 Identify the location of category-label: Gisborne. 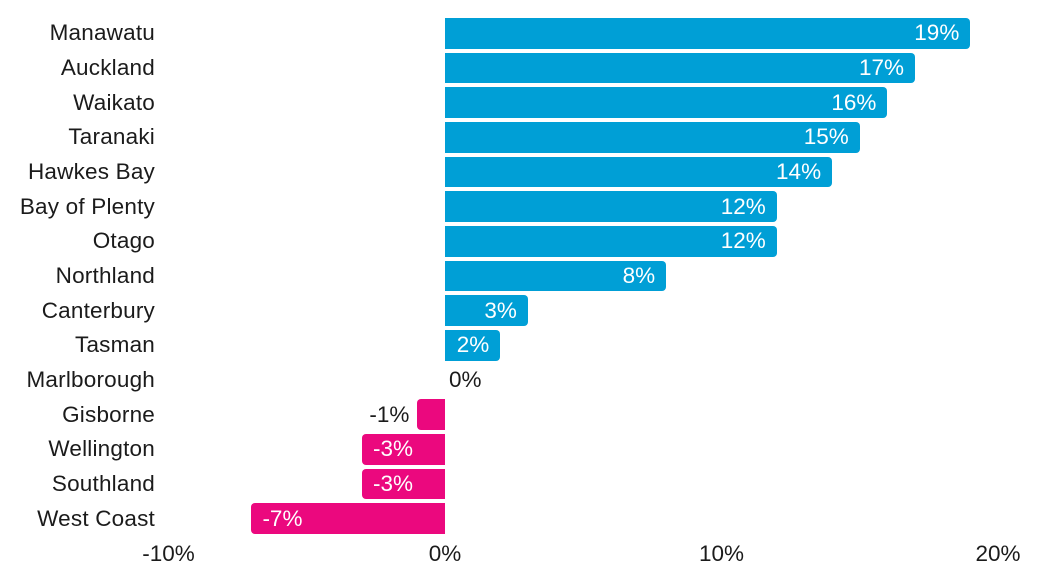
(108, 414).